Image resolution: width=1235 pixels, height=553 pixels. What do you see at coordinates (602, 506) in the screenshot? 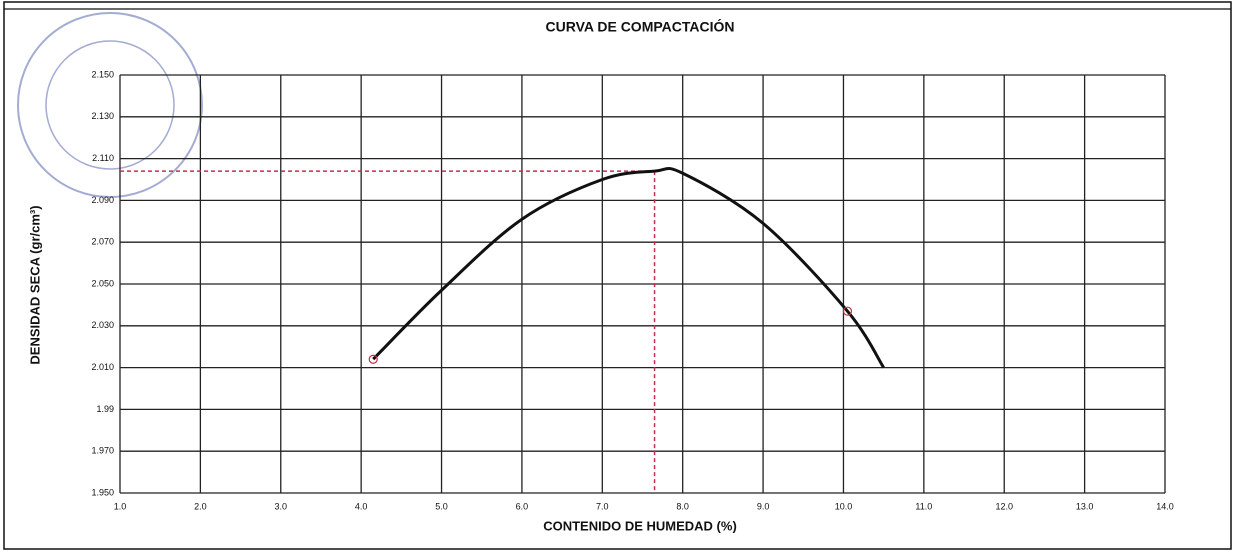
I see `x-tick-label: 7.0` at bounding box center [602, 506].